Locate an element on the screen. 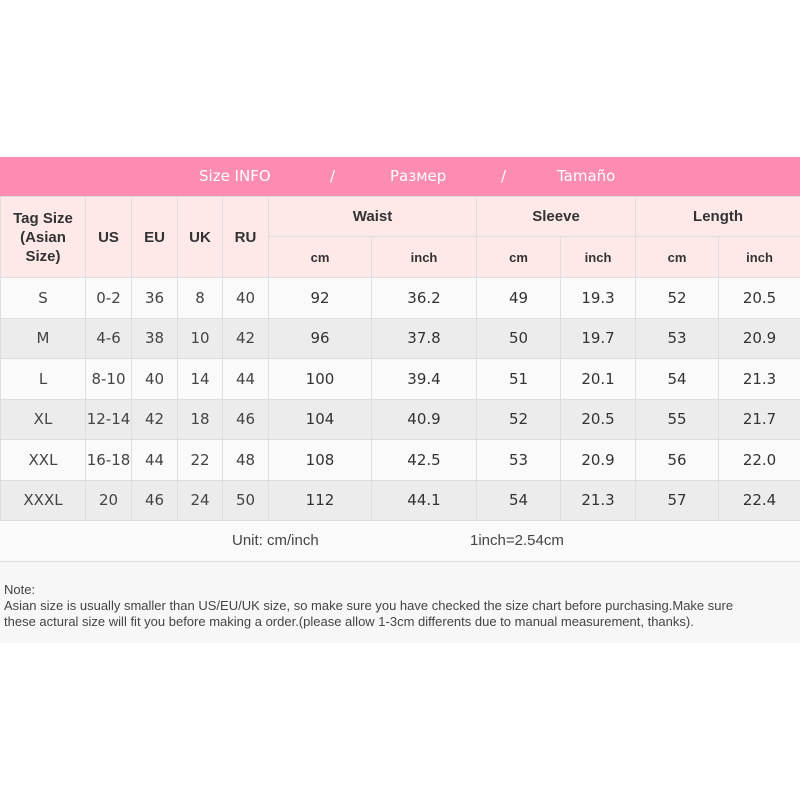 The width and height of the screenshot is (800, 800). cell-ru: 48 is located at coordinates (245, 460).